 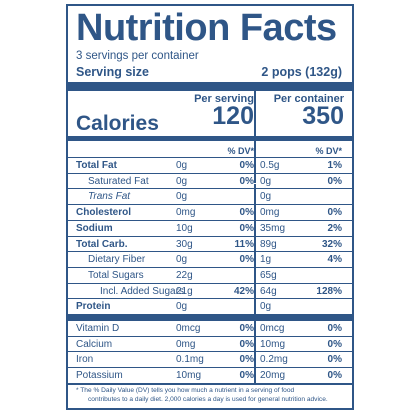 I want to click on amount-per-container: 35mg, so click(x=273, y=228).